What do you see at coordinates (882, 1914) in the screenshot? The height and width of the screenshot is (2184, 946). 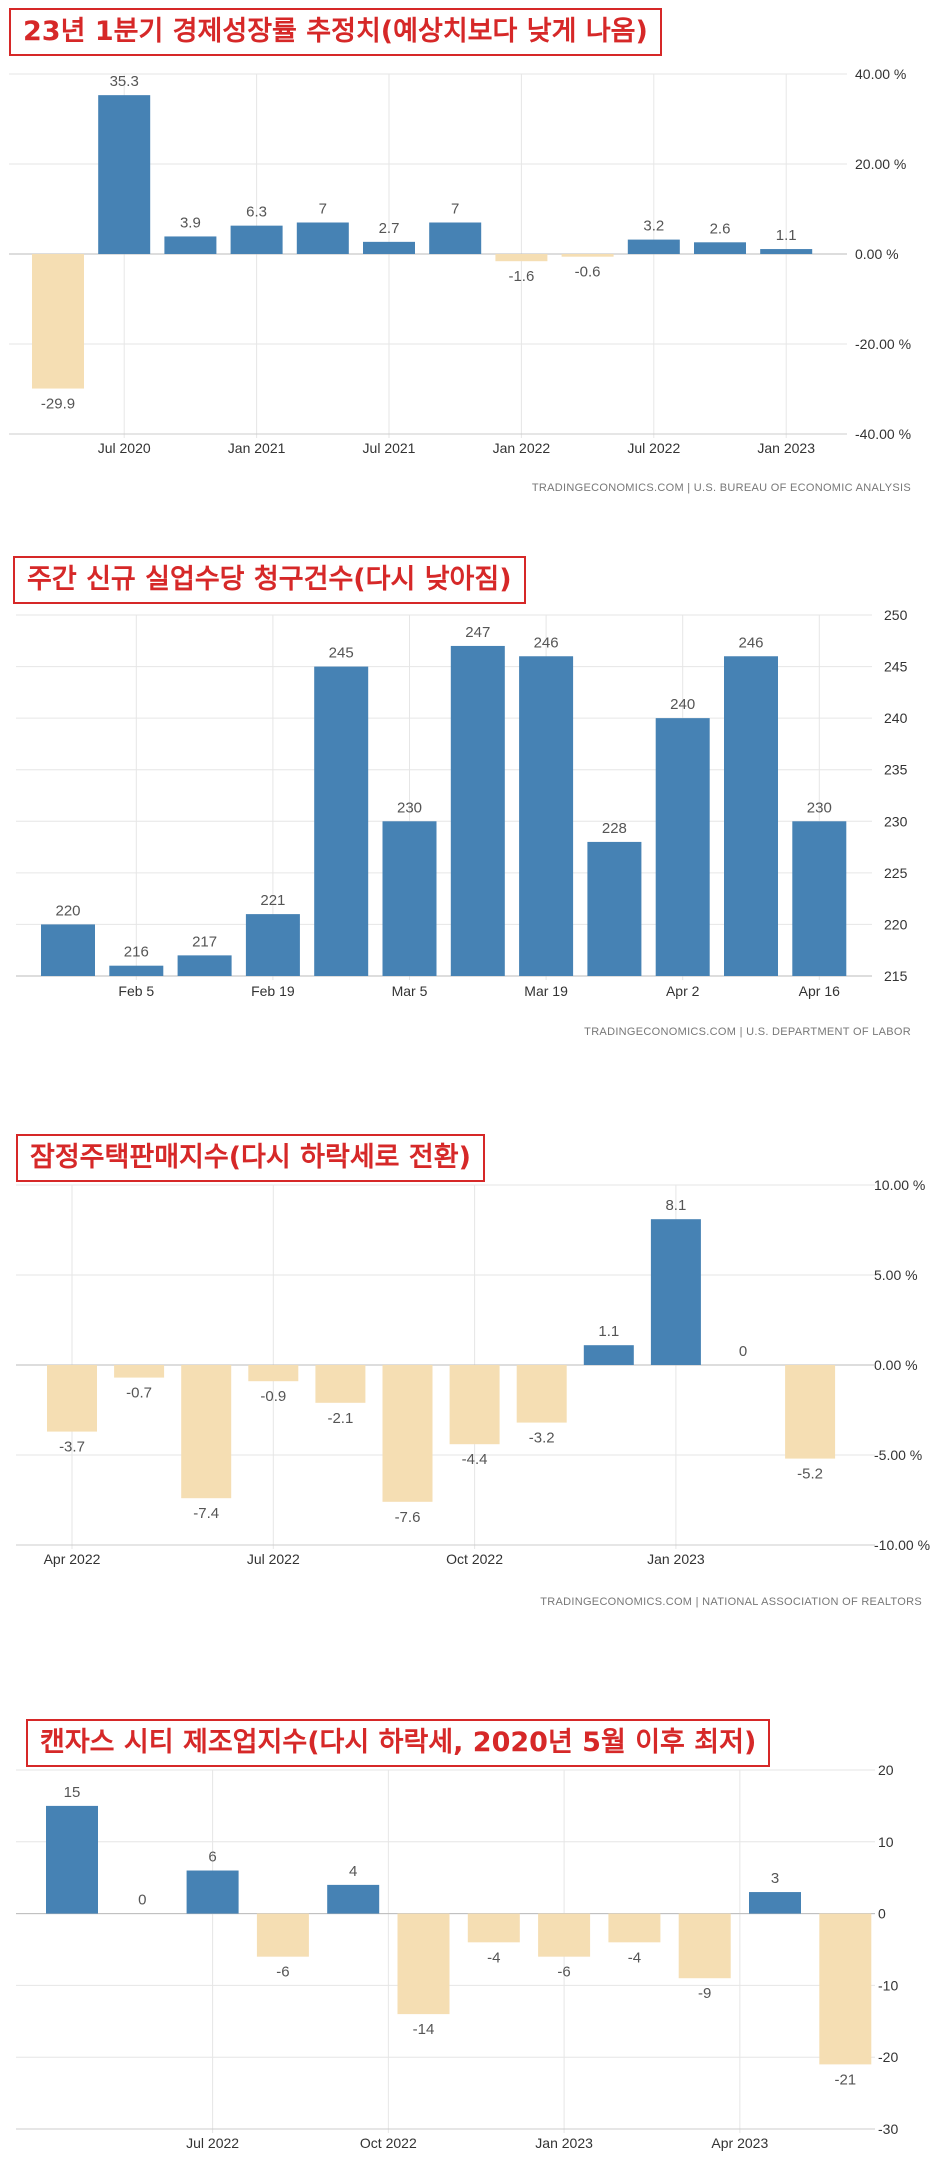 I see `y-tick-label: 0` at bounding box center [882, 1914].